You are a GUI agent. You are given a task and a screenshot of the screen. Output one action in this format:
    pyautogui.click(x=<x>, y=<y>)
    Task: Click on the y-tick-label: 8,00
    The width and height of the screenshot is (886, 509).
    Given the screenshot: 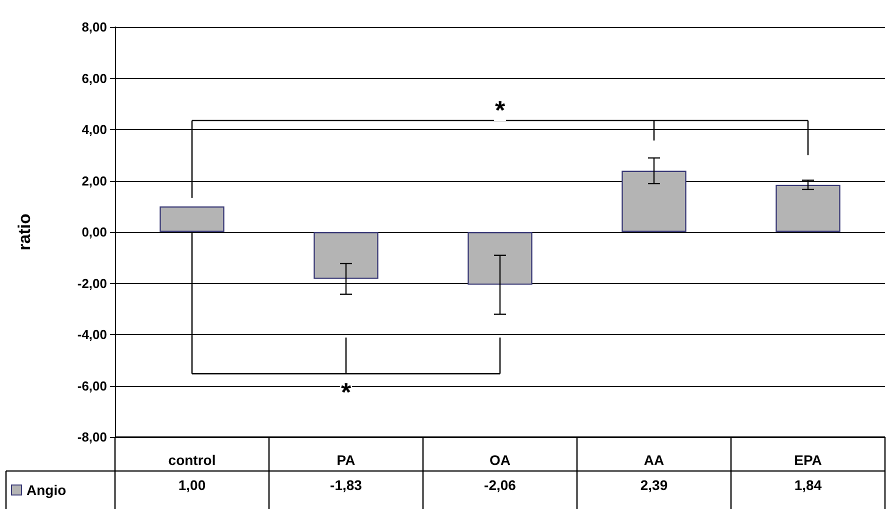 What is the action you would take?
    pyautogui.click(x=94, y=27)
    